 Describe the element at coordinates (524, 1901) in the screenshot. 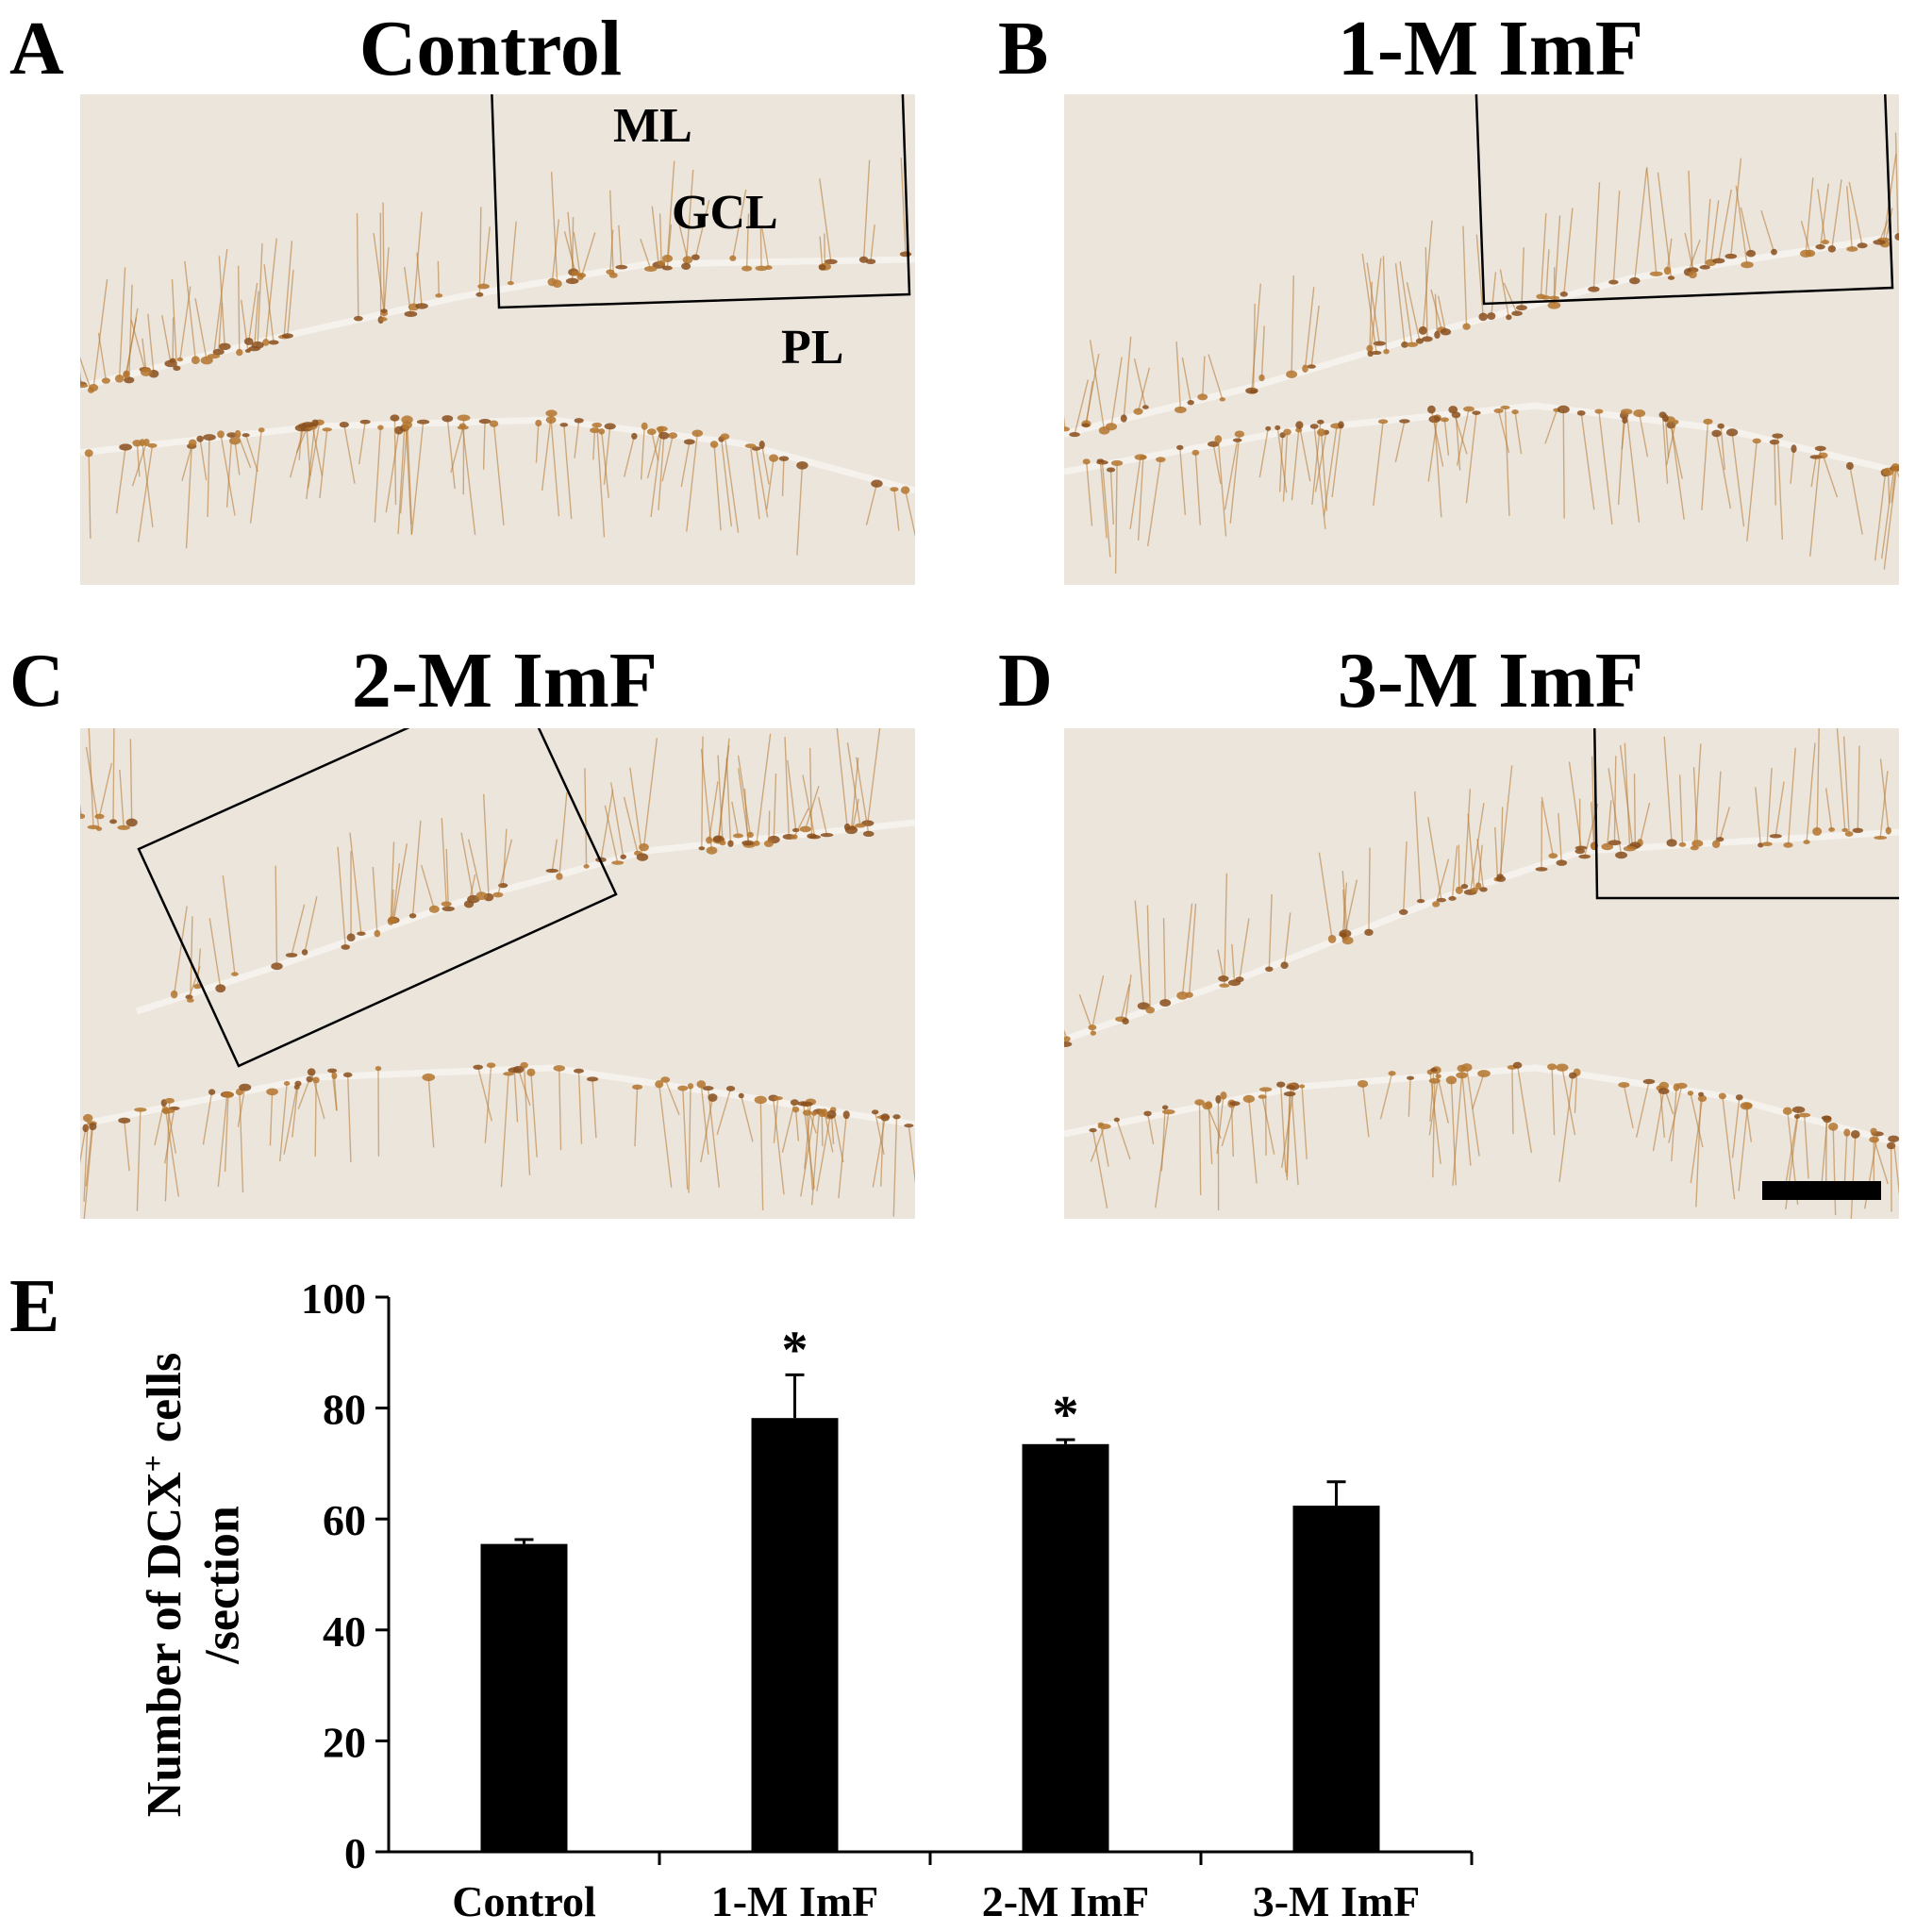

I see `x-tick-label: Control` at that location.